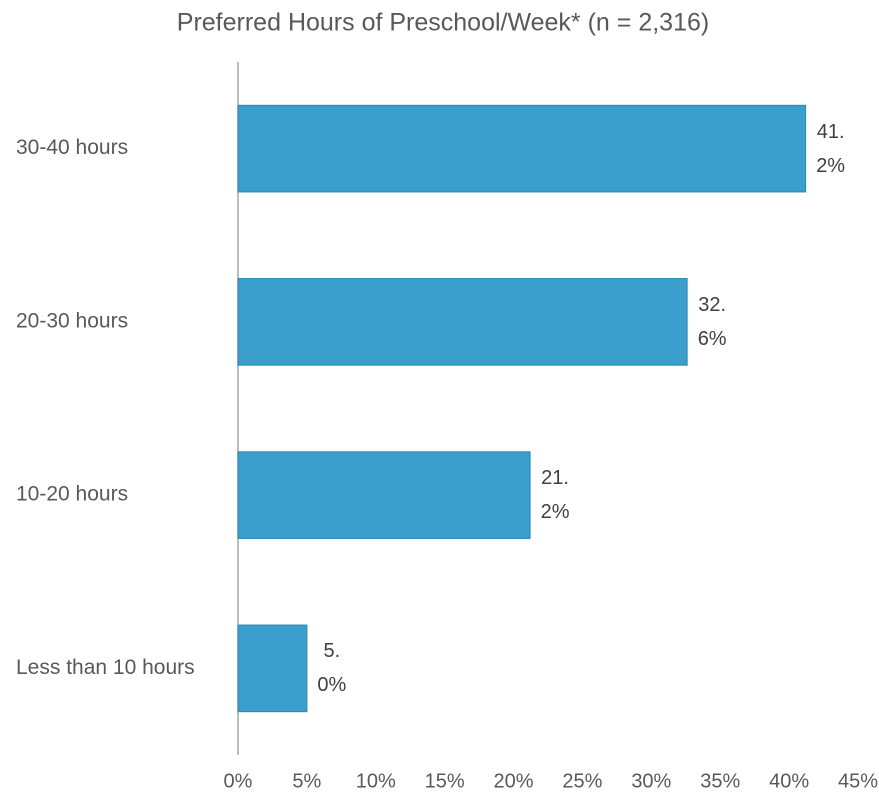 Image resolution: width=879 pixels, height=797 pixels. Describe the element at coordinates (332, 668) in the screenshot. I see `value-label: 5.0%` at that location.